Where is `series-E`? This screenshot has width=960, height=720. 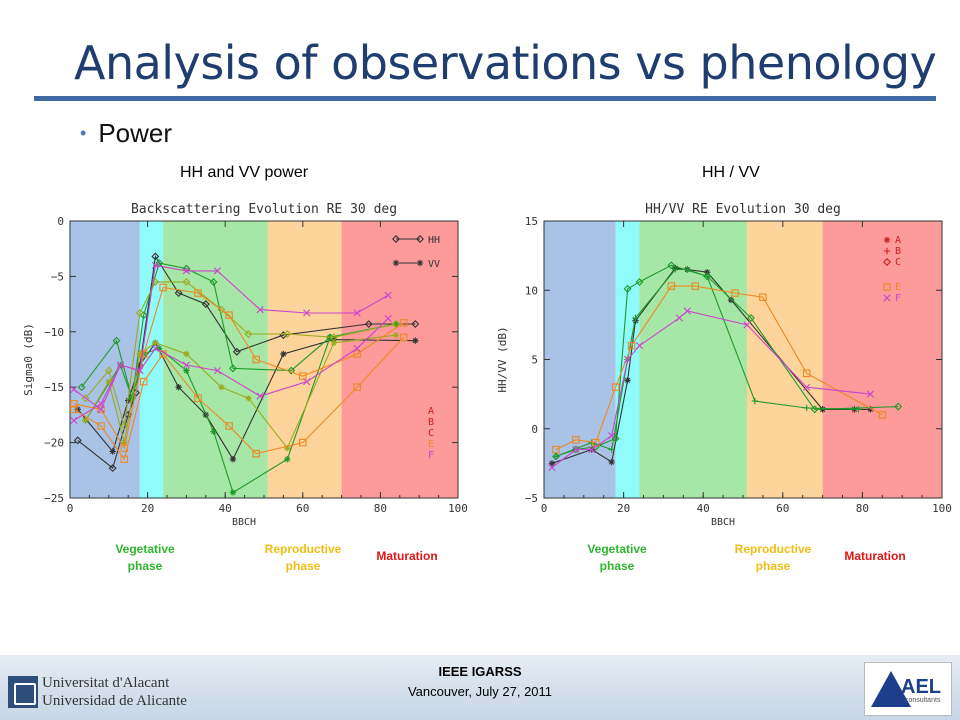 series-E is located at coordinates (719, 368).